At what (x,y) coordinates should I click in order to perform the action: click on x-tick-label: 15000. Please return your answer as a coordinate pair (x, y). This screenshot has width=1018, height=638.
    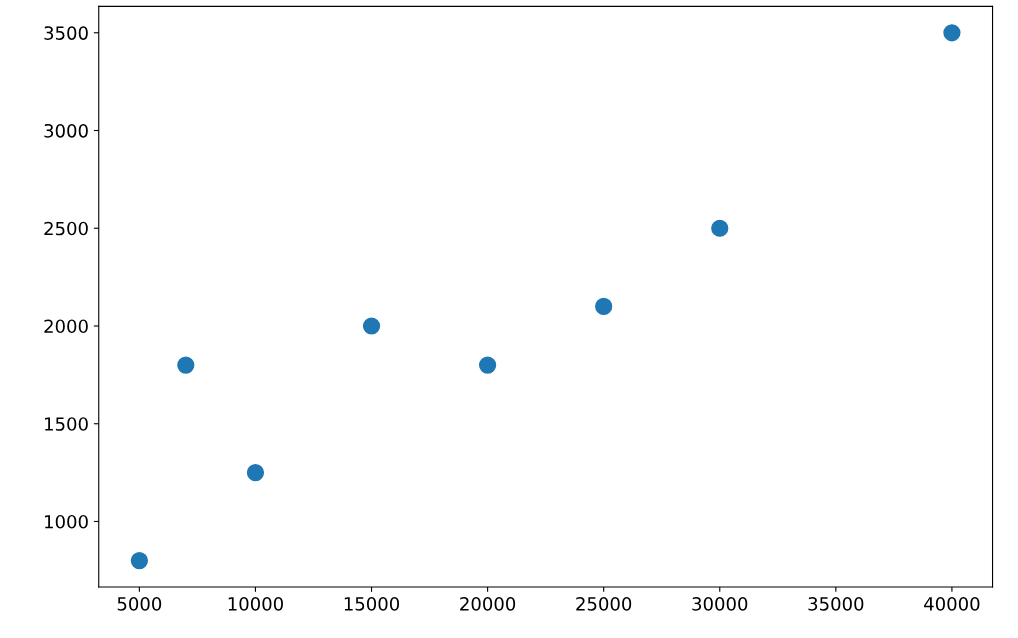
    Looking at the image, I should click on (372, 604).